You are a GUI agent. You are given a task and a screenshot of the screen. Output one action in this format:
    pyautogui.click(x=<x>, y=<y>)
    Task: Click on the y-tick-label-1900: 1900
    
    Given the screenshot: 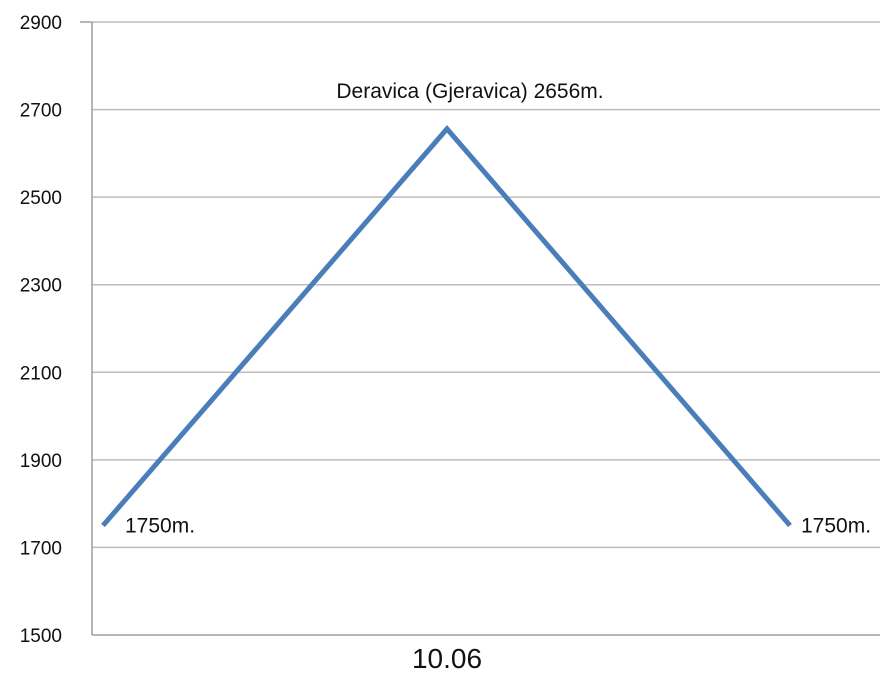 What is the action you would take?
    pyautogui.click(x=41, y=461)
    